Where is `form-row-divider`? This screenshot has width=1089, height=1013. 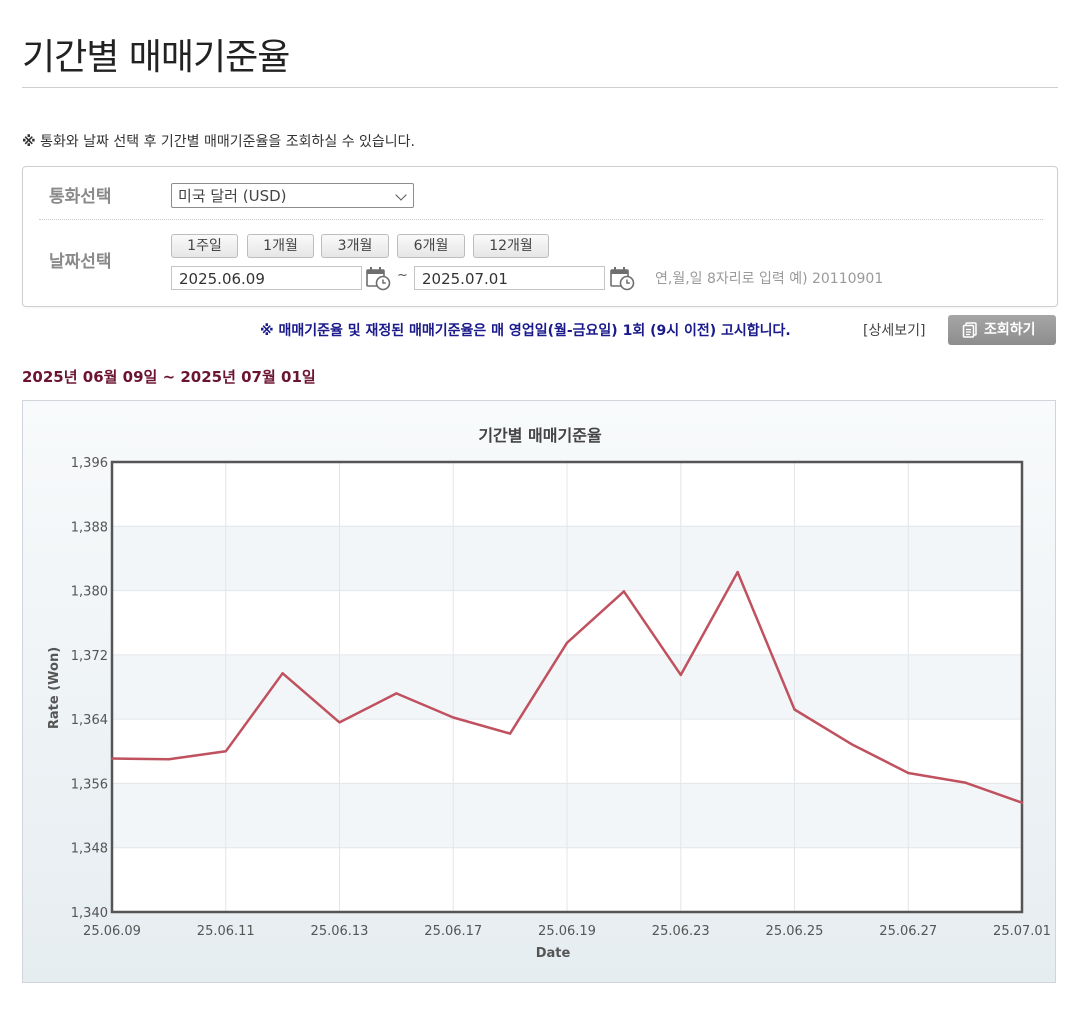
form-row-divider is located at coordinates (541, 219).